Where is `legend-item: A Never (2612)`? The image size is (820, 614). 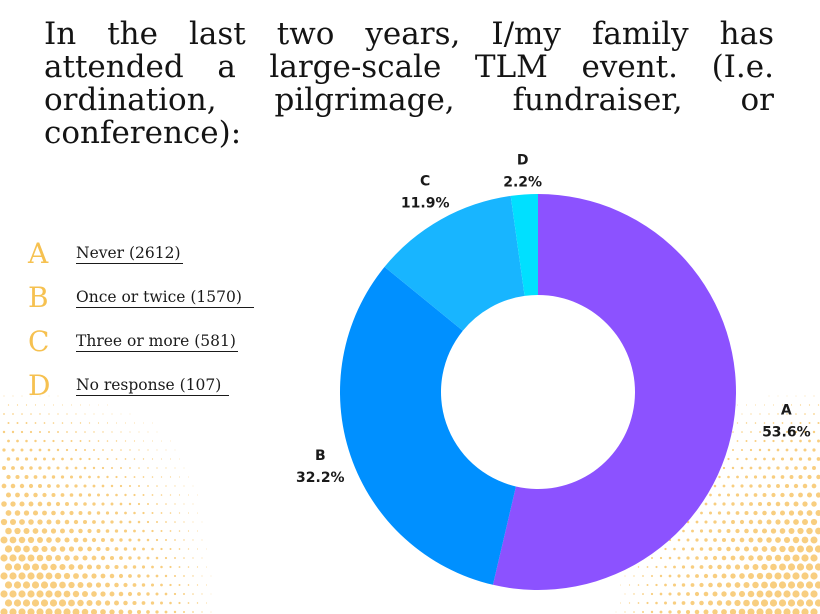
legend-item: A Never (2612) is located at coordinates (141, 254).